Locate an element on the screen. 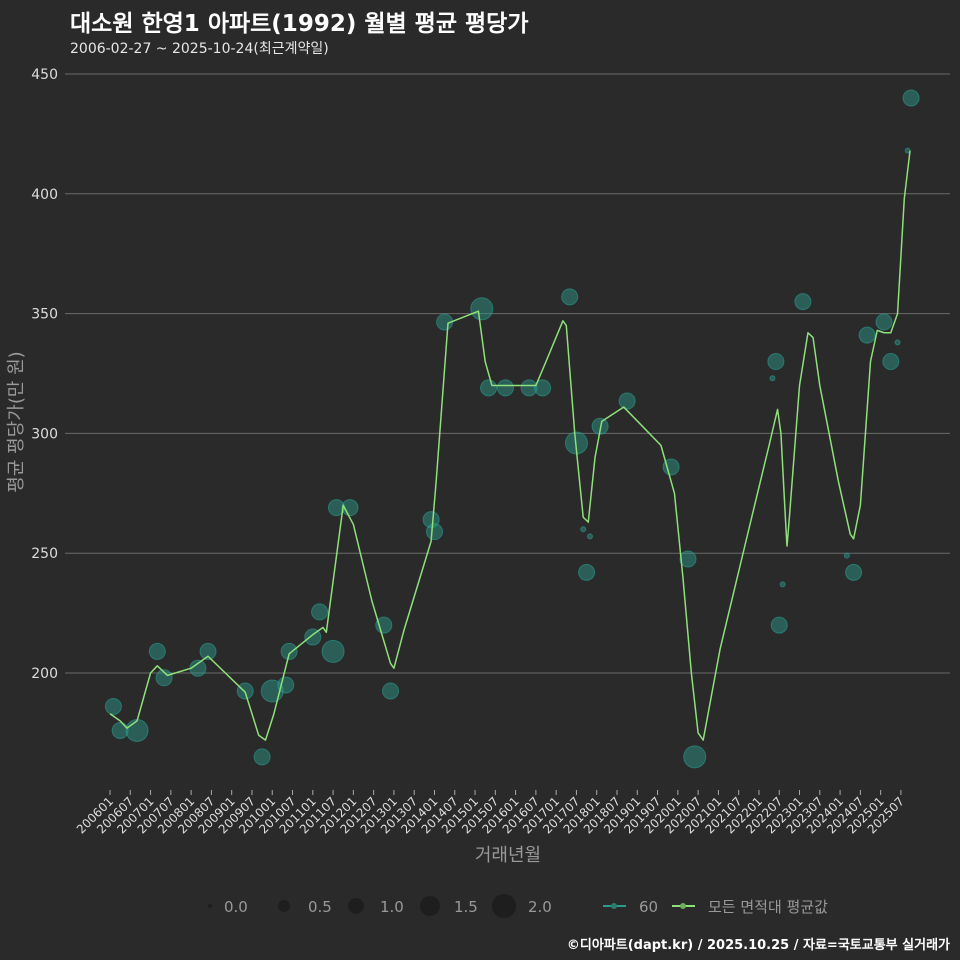 This screenshot has height=960, width=960. legend-label-60: 60 is located at coordinates (648, 907).